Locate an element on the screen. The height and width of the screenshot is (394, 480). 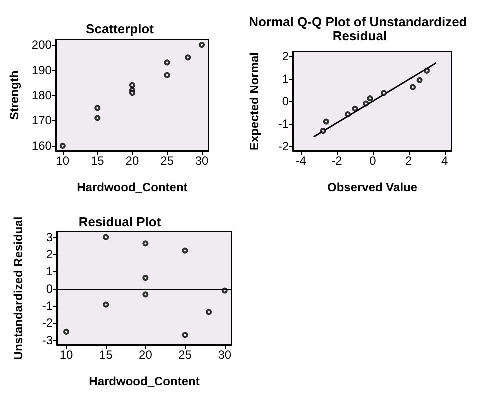
chart-title: Normal Q-Q Plot of Unstandardized Residual is located at coordinates (360, 29).